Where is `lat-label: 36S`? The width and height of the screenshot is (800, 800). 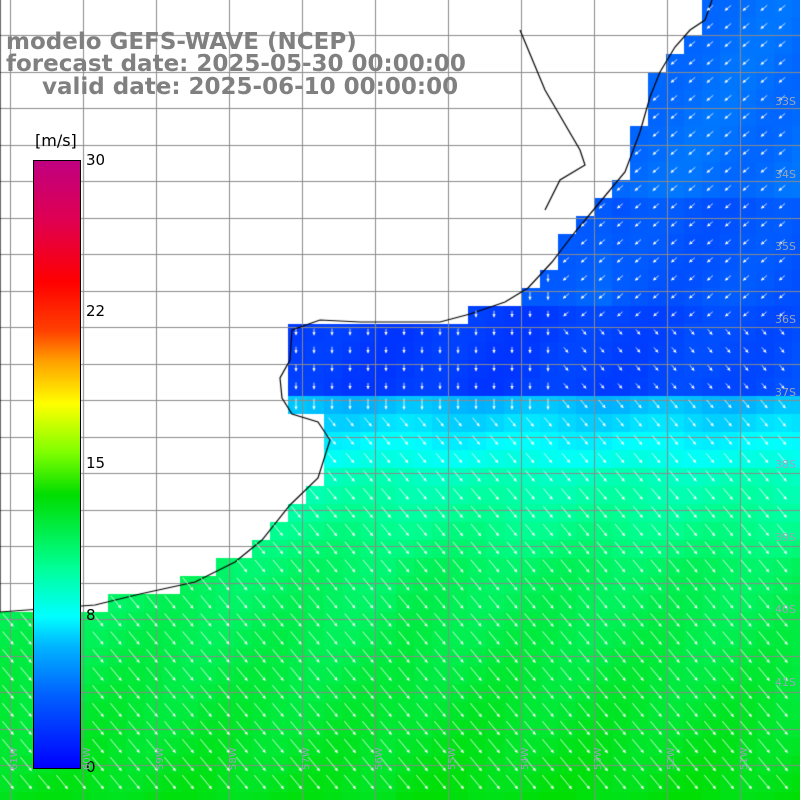
lat-label: 36S is located at coordinates (785, 319).